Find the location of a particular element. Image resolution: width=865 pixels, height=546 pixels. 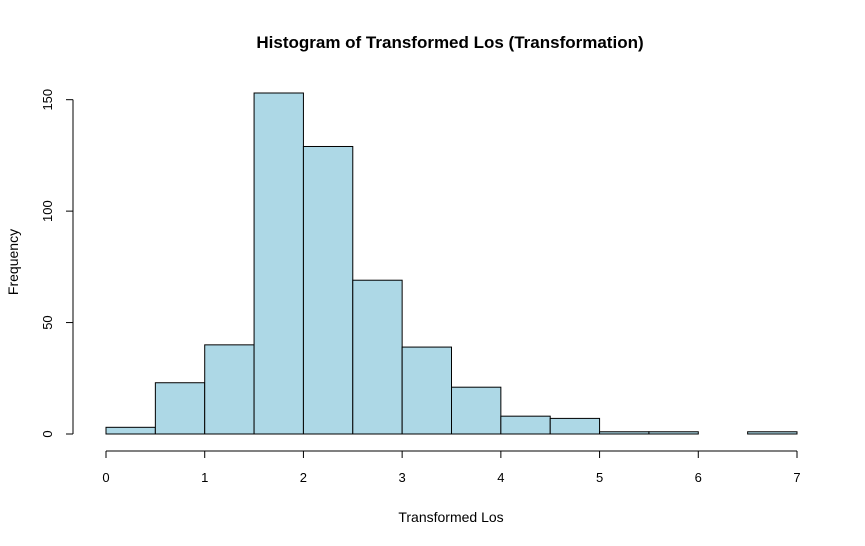

x-tick-label: 2 is located at coordinates (303, 477).